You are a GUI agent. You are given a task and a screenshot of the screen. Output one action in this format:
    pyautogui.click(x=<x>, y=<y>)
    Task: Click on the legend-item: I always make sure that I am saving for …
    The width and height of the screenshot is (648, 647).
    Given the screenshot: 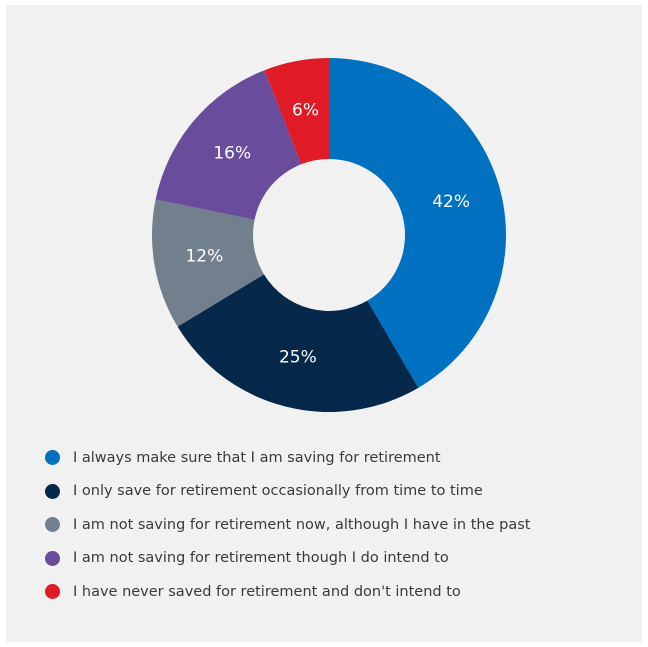 What is the action you would take?
    pyautogui.click(x=287, y=458)
    